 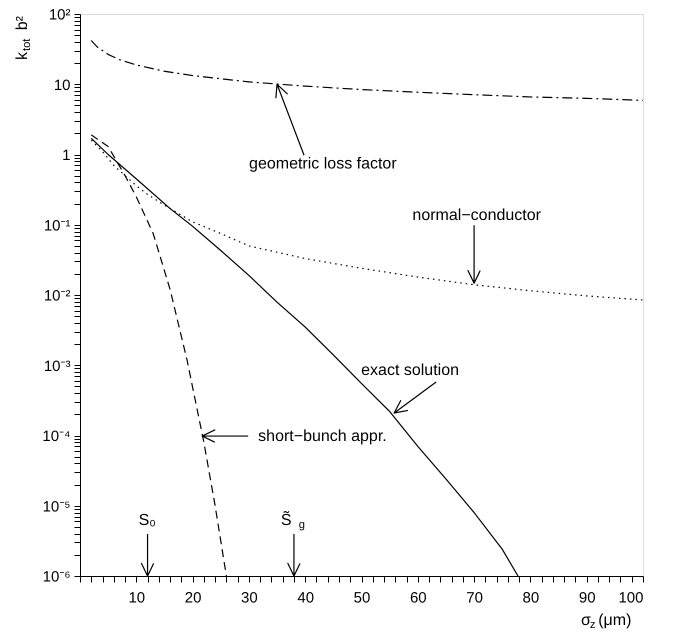 I want to click on x-tick-label: 10, so click(x=137, y=598).